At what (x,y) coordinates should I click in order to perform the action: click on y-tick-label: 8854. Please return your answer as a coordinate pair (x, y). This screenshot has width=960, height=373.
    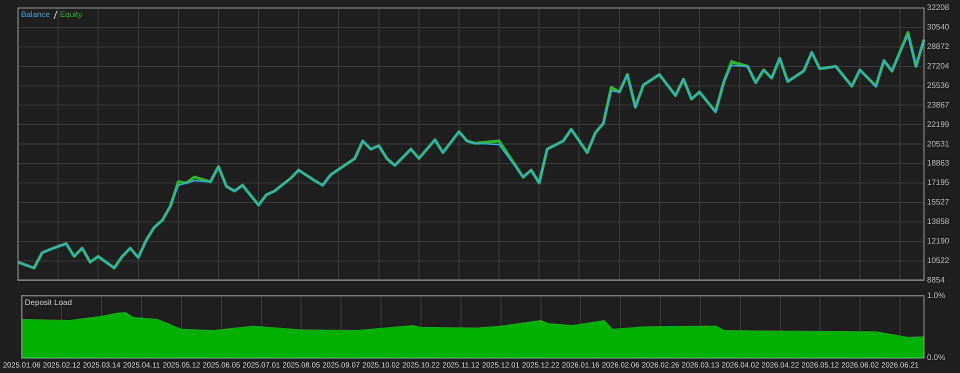
    Looking at the image, I should click on (936, 279).